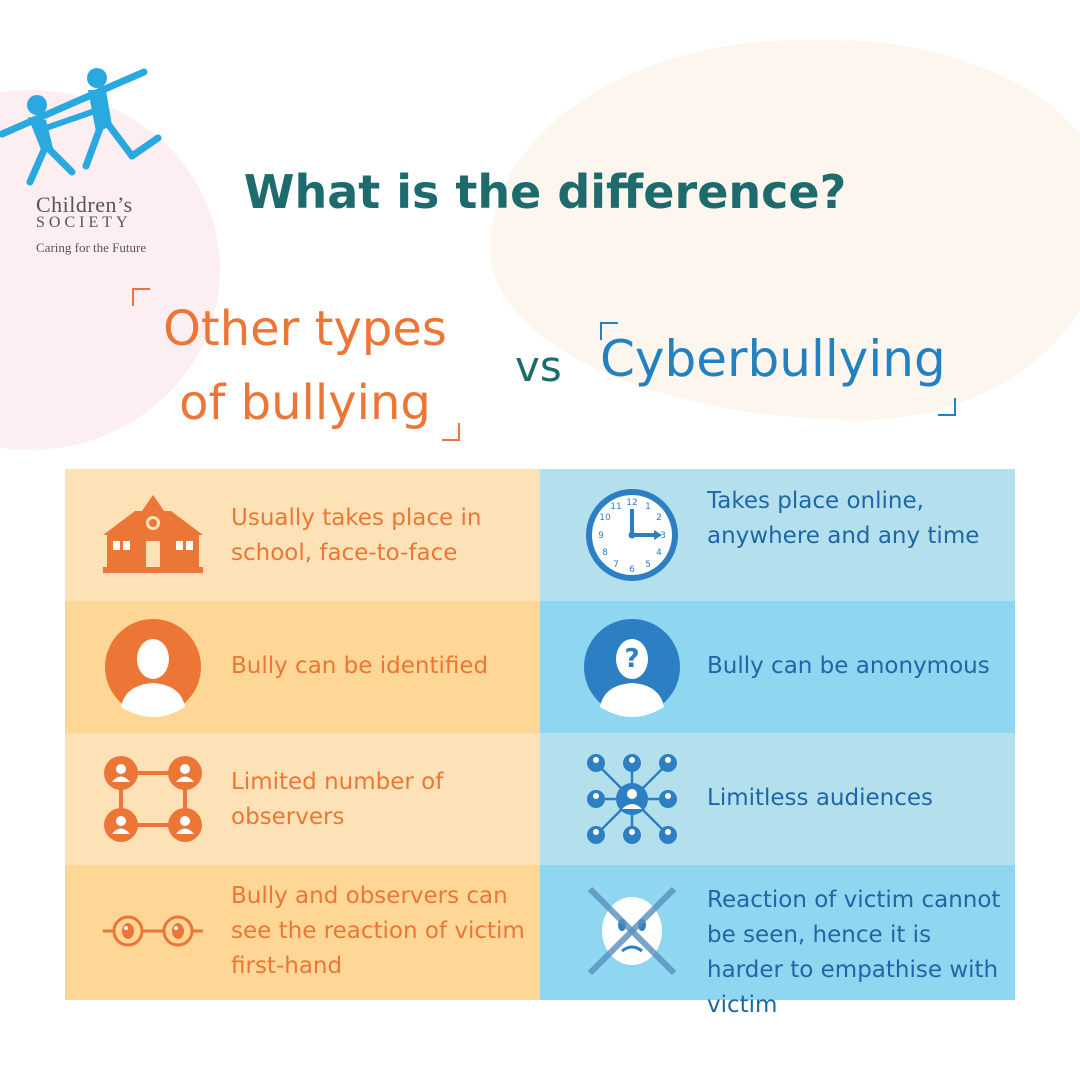 Image resolution: width=1080 pixels, height=1080 pixels. I want to click on childrens-society-logo-icon, so click(81, 127).